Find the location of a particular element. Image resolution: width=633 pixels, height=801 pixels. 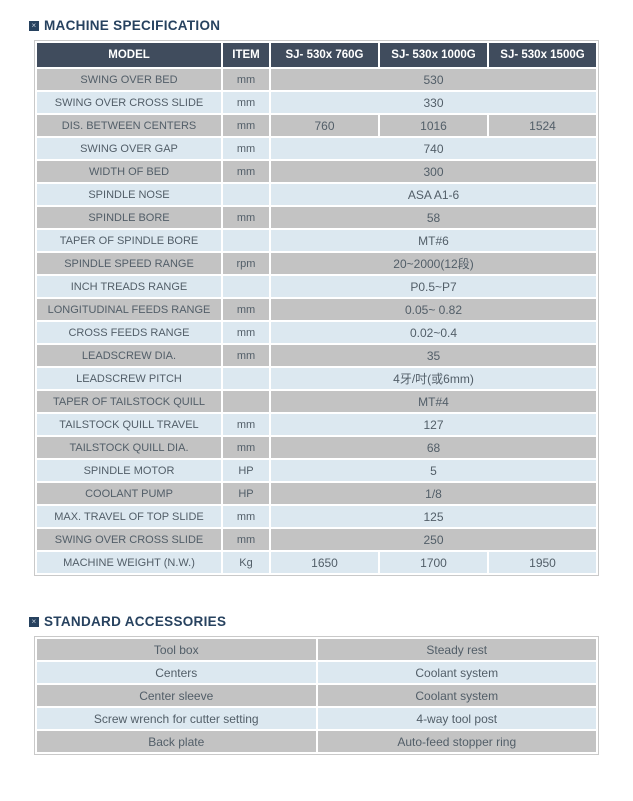

value-cell: MT#4 is located at coordinates (433, 401).